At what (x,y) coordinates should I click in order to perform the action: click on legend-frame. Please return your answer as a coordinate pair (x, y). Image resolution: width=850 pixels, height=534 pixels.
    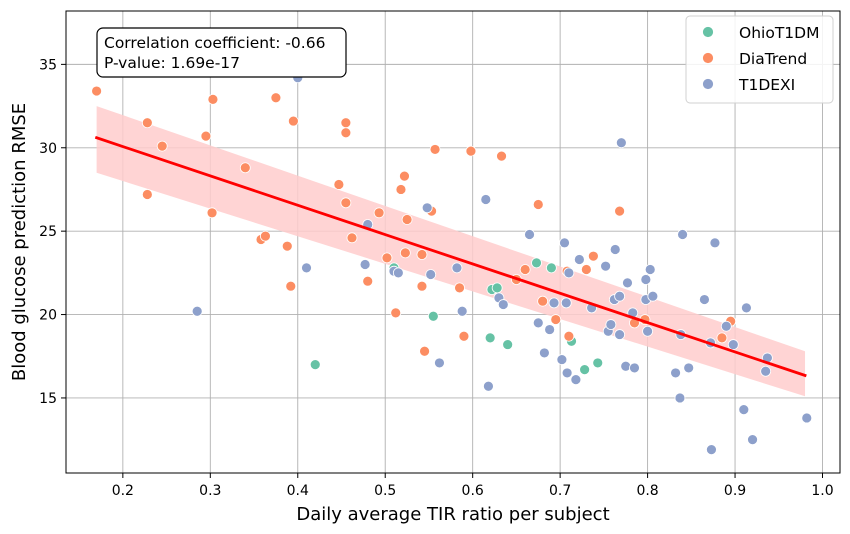
    Looking at the image, I should click on (759, 59).